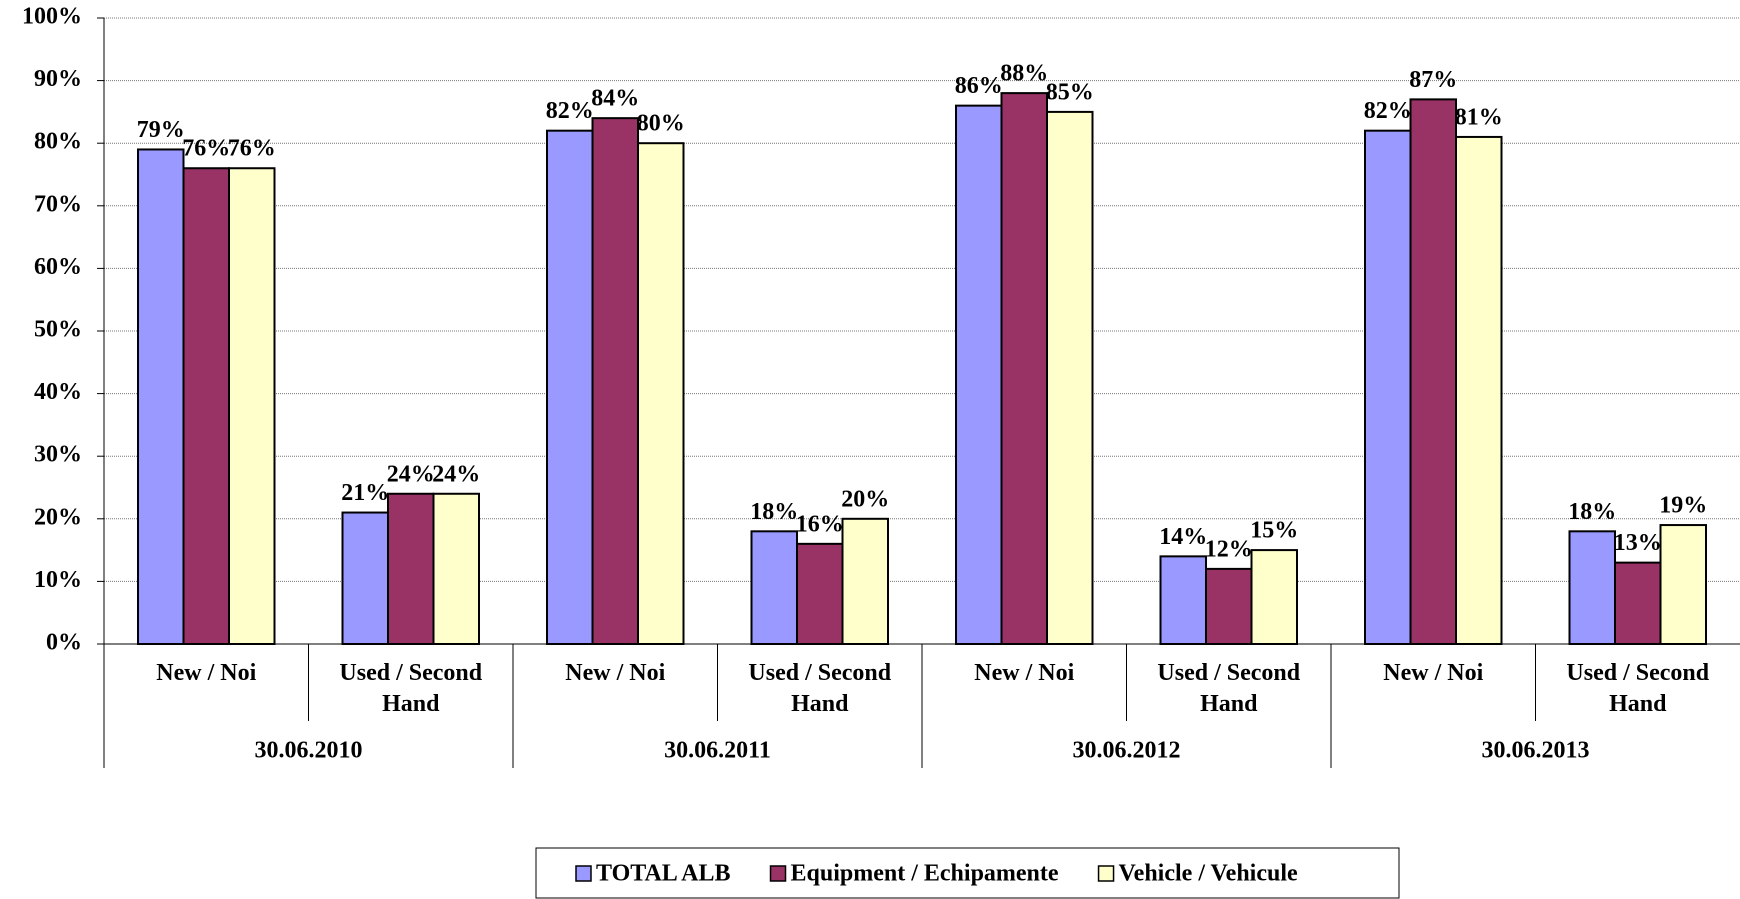 The width and height of the screenshot is (1740, 899). I want to click on legend-label: TOTAL ALB, so click(663, 874).